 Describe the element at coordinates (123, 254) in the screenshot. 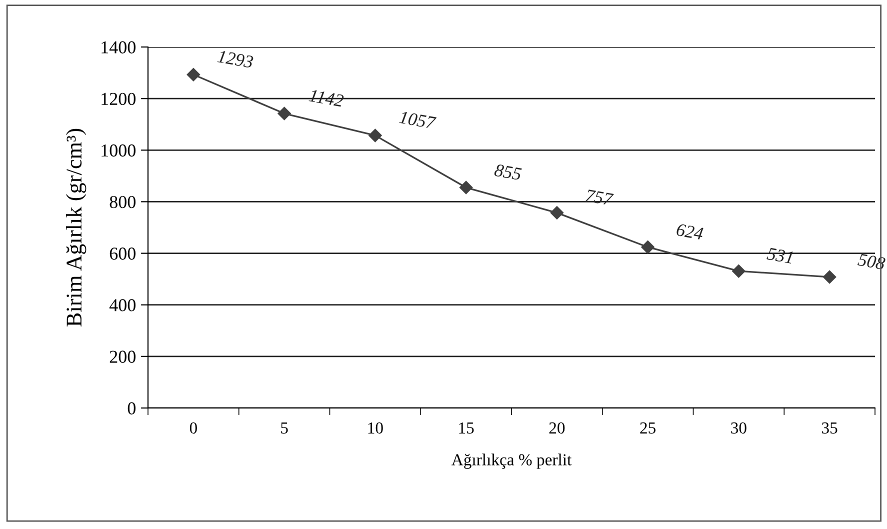

I see `y-tick-label: 600` at that location.